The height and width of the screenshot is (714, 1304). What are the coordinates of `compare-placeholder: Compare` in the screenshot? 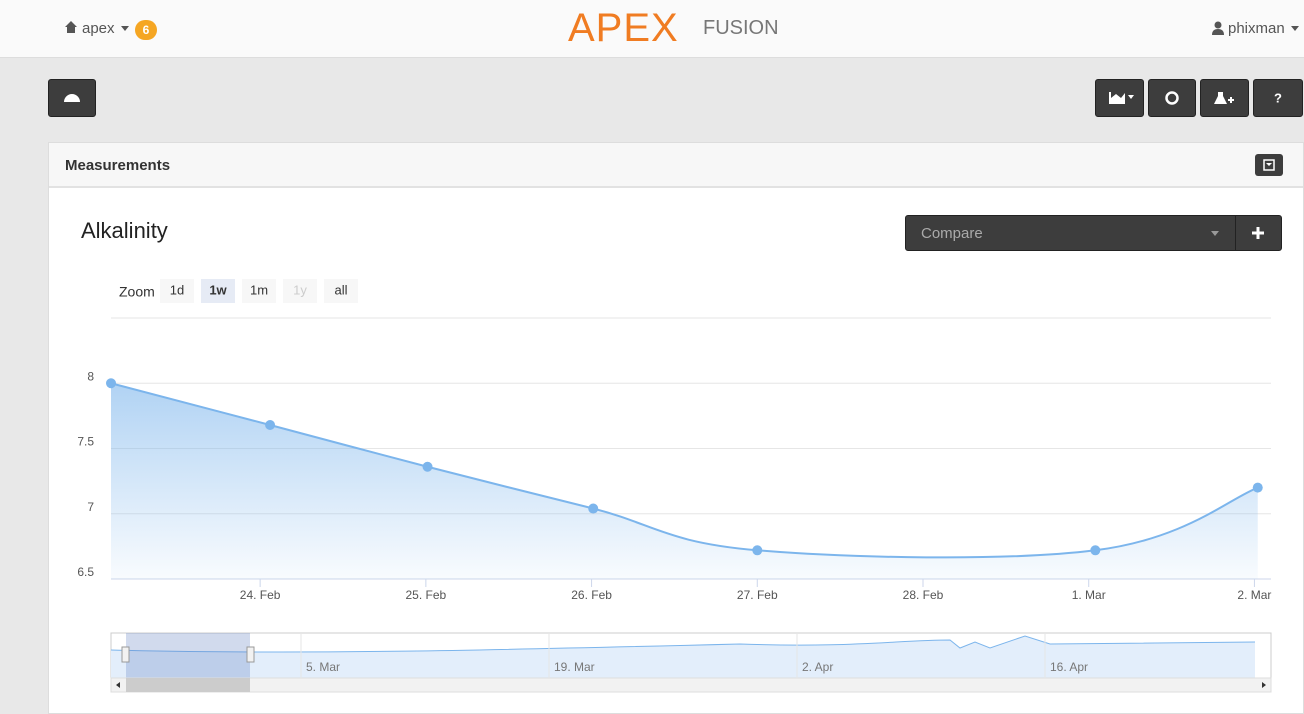 It's located at (952, 233).